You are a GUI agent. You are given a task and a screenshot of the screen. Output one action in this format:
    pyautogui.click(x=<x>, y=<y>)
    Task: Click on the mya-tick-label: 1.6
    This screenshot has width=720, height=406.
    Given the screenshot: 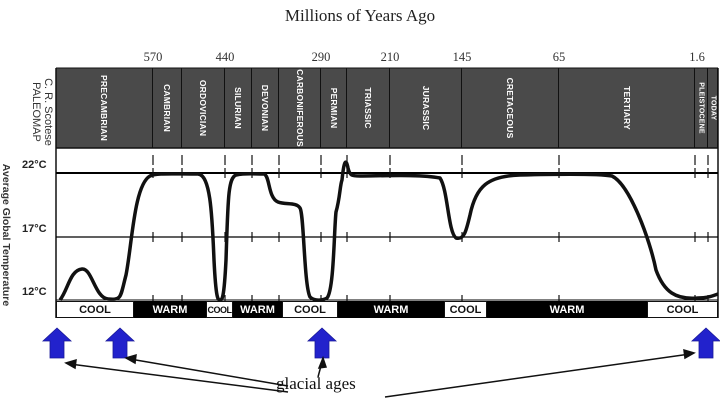 What is the action you would take?
    pyautogui.click(x=697, y=57)
    